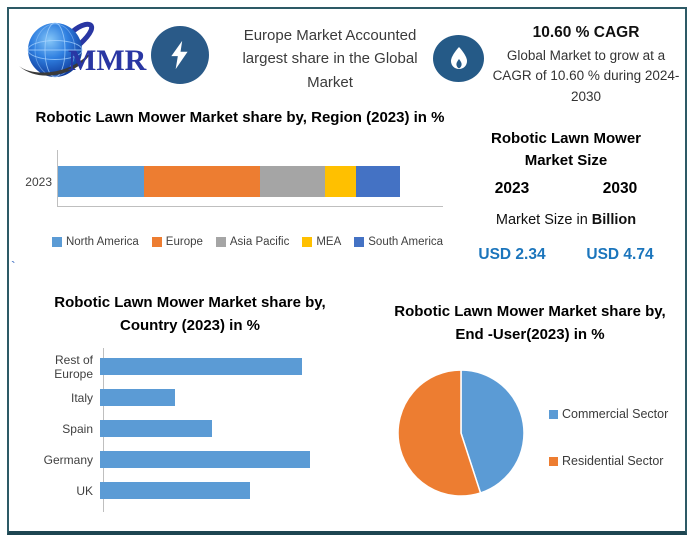 This screenshot has width=694, height=541. Describe the element at coordinates (101, 181) in the screenshot. I see `region-segment-north-america` at that location.